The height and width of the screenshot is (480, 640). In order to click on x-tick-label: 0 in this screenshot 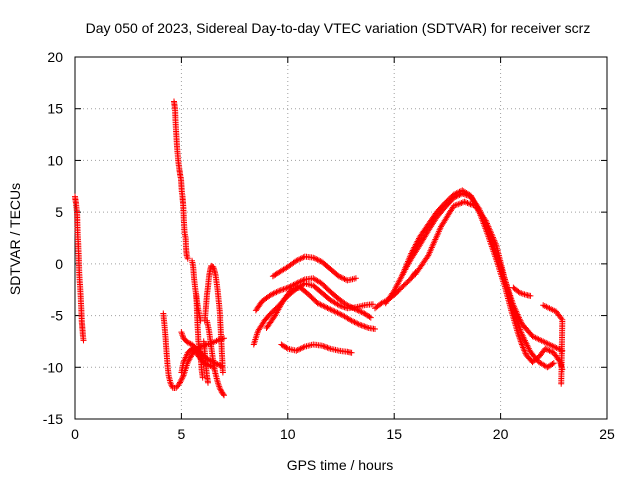, I will do `click(75, 434)`.